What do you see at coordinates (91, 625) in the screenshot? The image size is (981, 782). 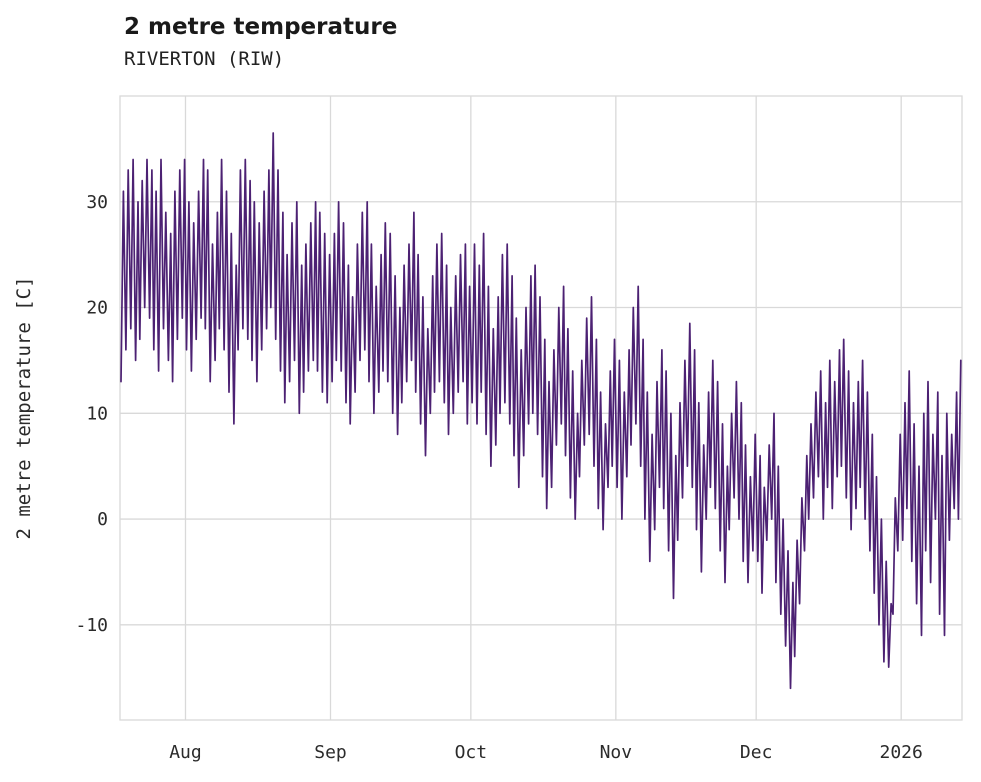 I see `y-tick-label: -10` at bounding box center [91, 625].